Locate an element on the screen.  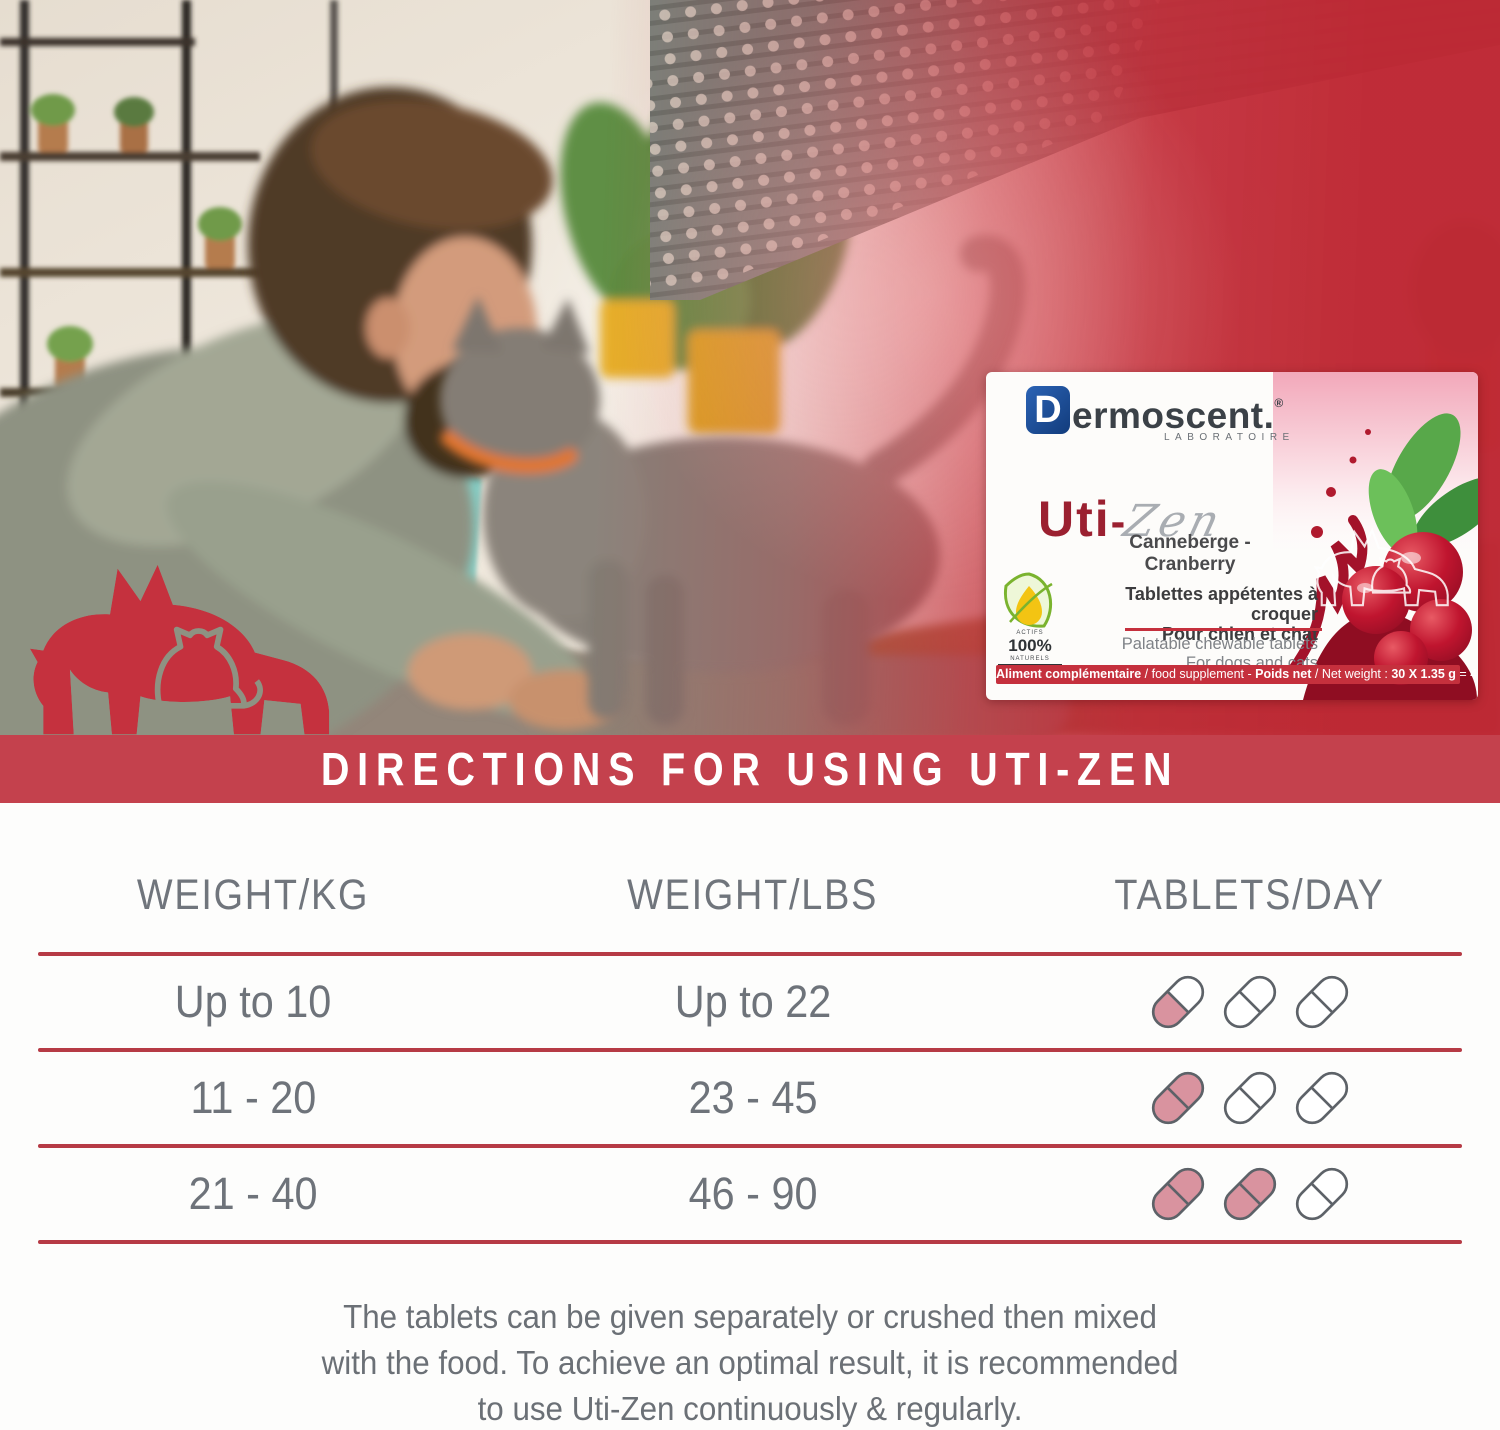
claim-en-line1: Palatable chewable tablets is located at coordinates (1219, 644).